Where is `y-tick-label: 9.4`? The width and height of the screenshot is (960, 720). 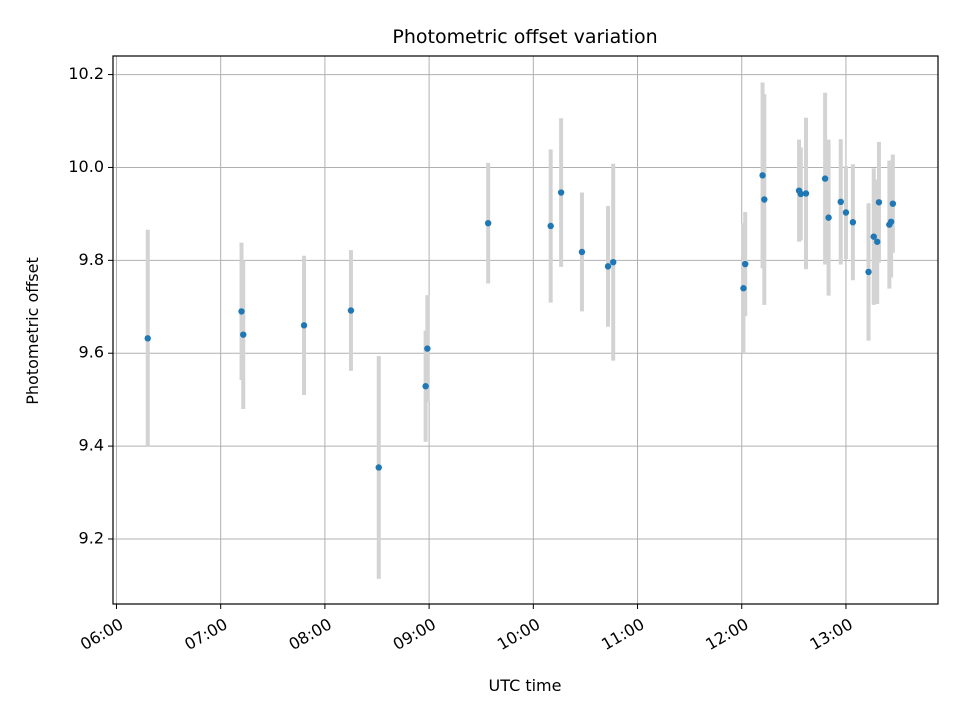 y-tick-label: 9.4 is located at coordinates (91, 445).